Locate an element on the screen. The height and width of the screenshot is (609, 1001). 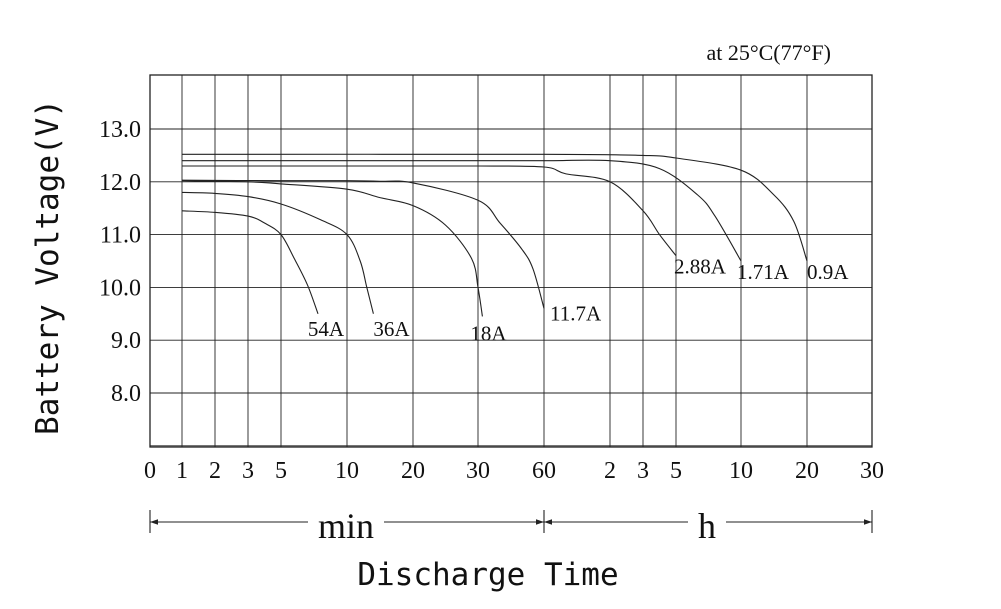
curve-1-71A is located at coordinates (461, 210).